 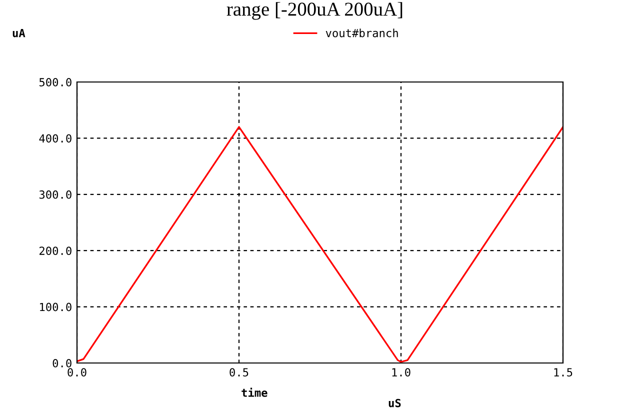 What do you see at coordinates (56, 307) in the screenshot?
I see `y-tick-label: 100.0` at bounding box center [56, 307].